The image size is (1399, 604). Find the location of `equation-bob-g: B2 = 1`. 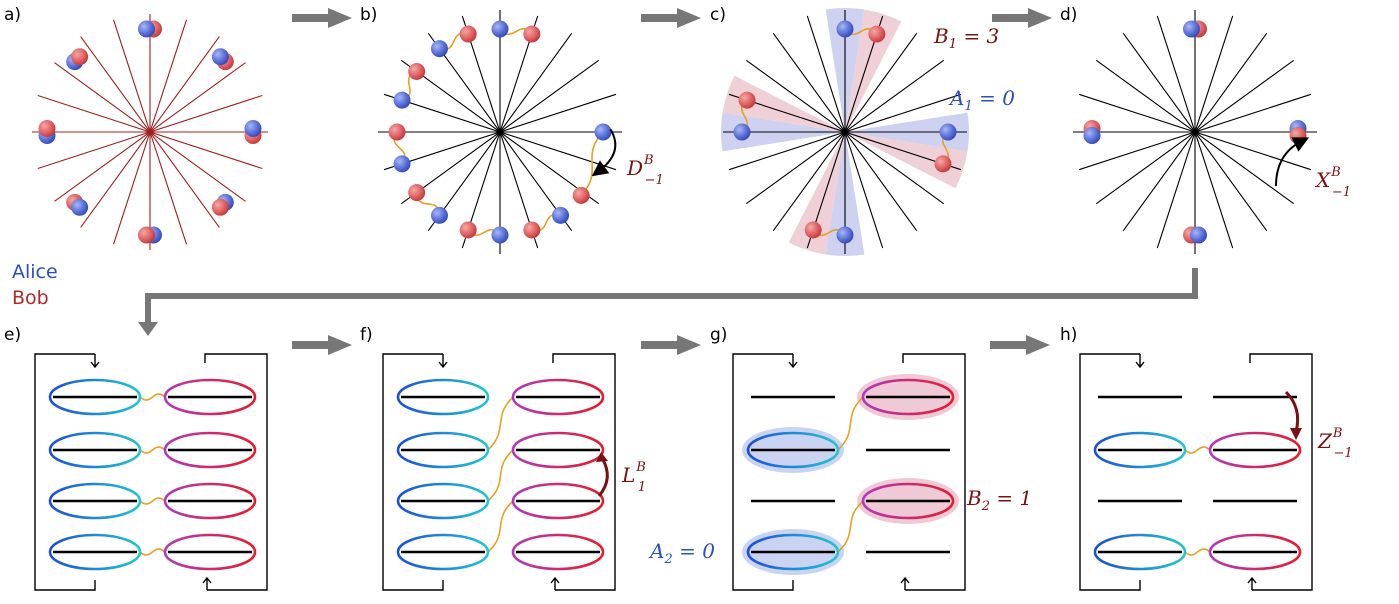

equation-bob-g: B2 = 1 is located at coordinates (999, 500).